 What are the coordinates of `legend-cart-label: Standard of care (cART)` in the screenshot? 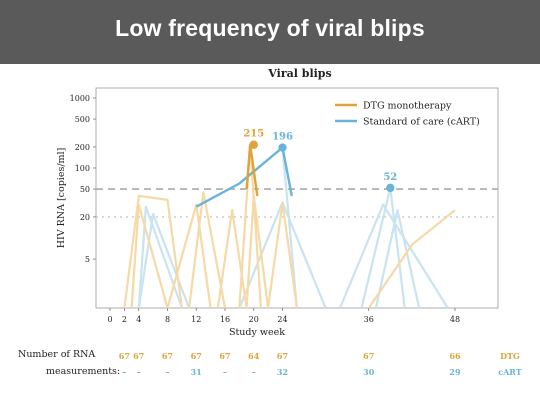 It's located at (421, 122).